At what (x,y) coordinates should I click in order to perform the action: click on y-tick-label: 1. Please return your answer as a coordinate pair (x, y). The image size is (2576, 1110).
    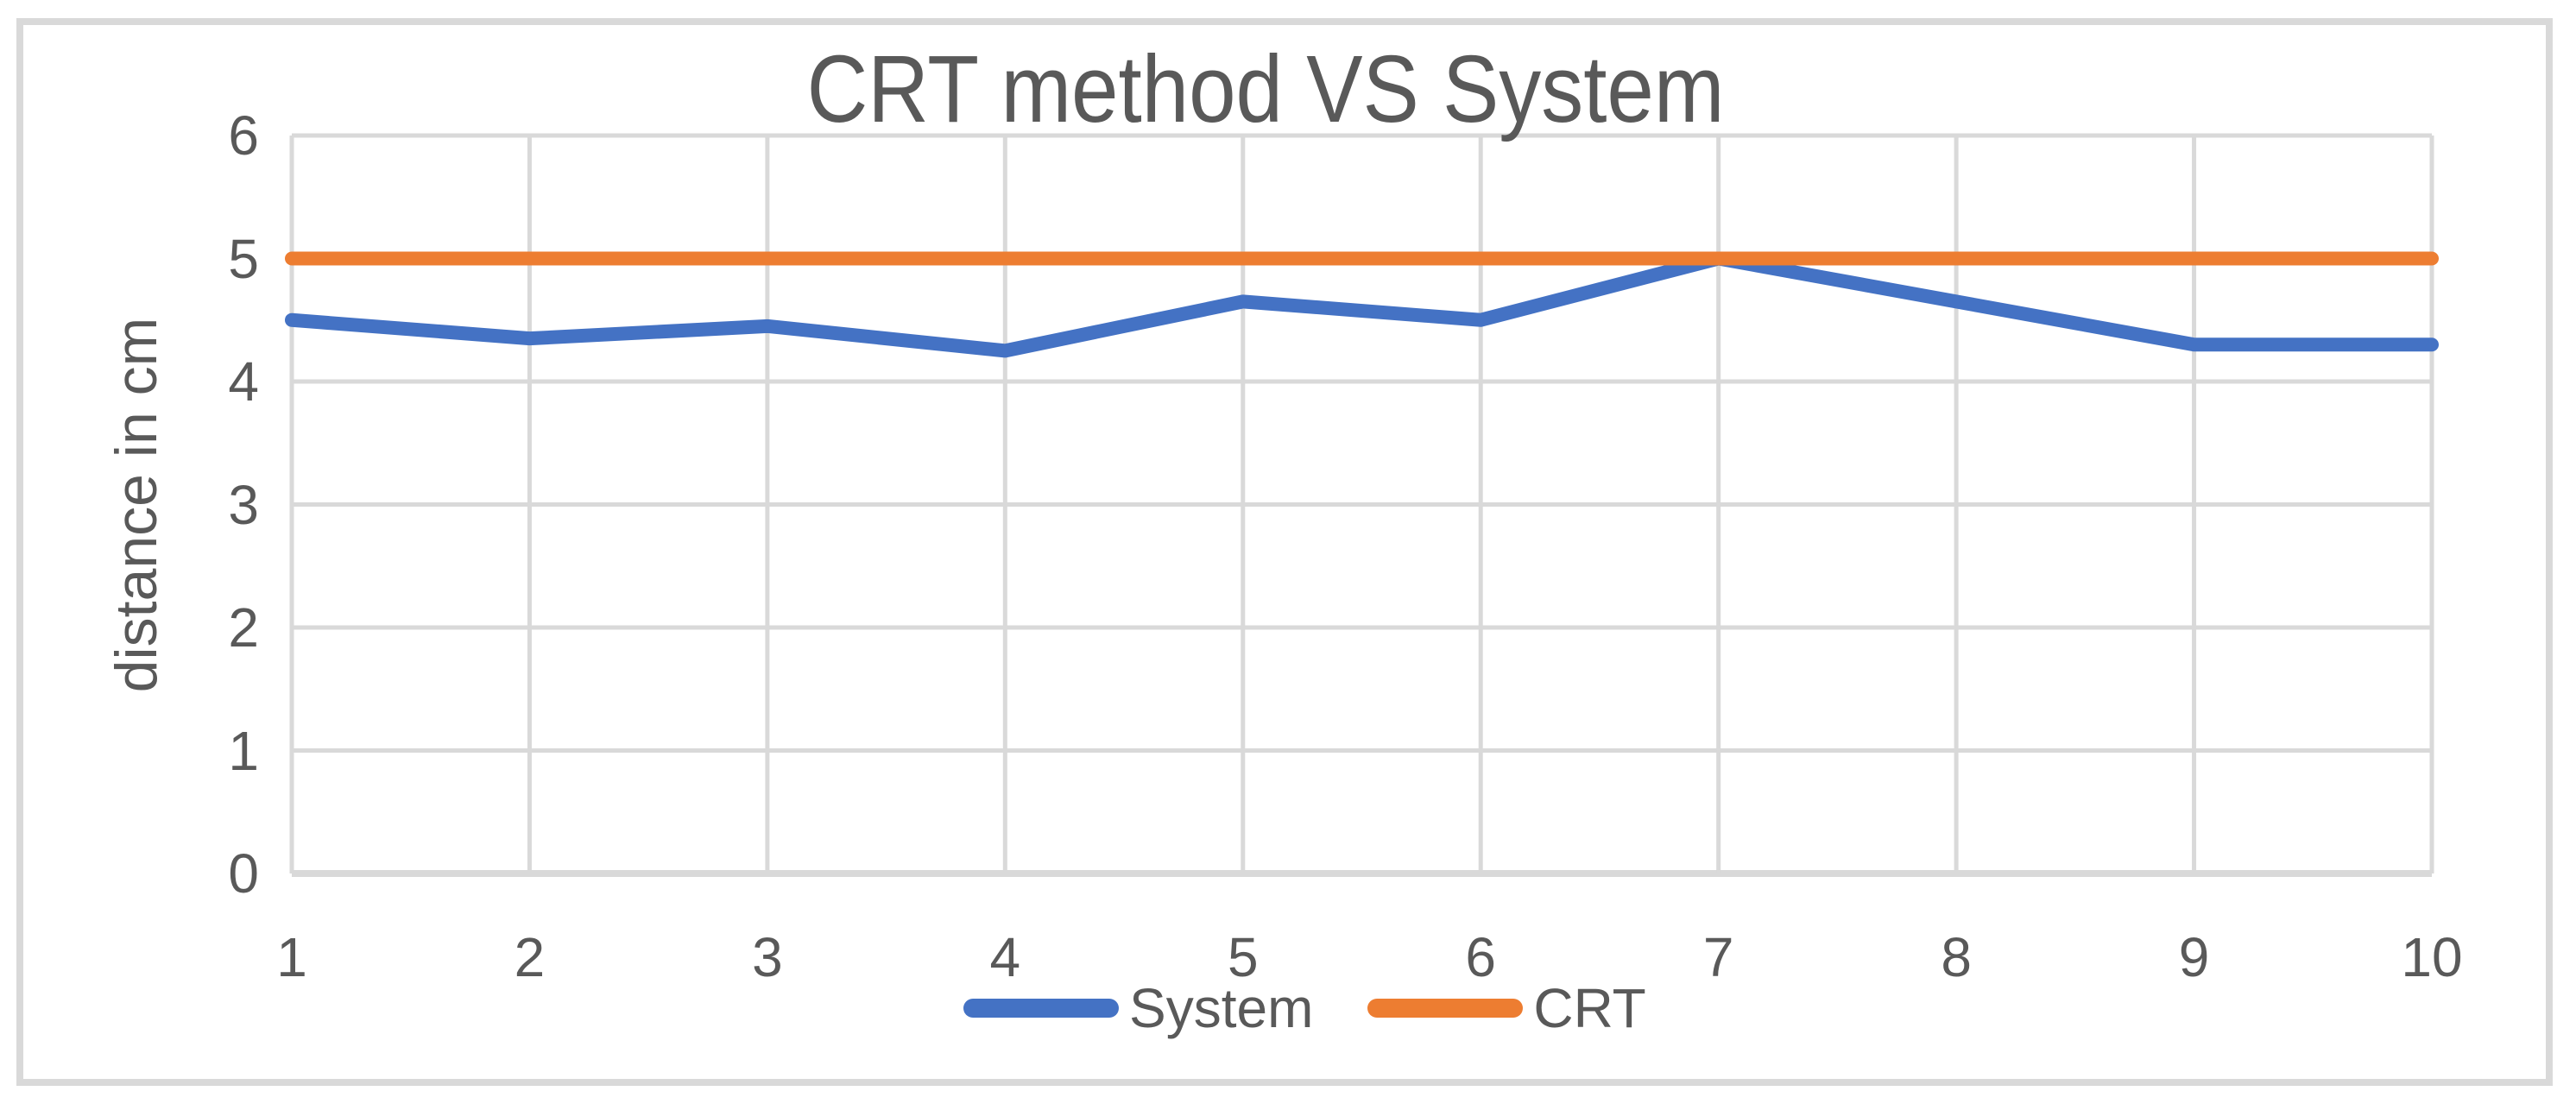
    Looking at the image, I should click on (243, 750).